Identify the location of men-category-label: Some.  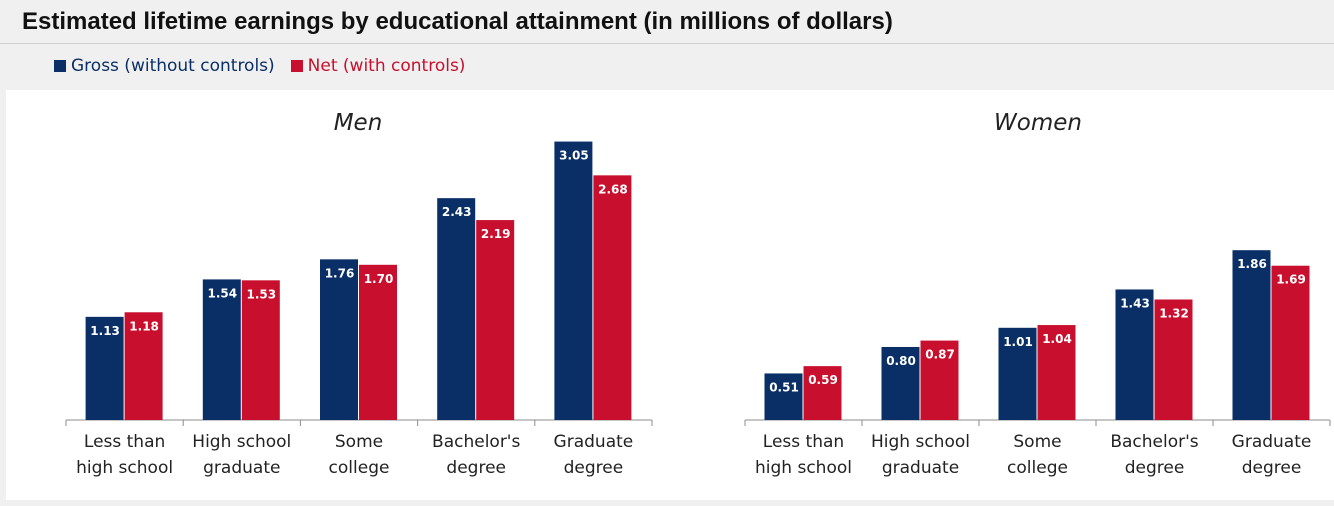
(359, 442).